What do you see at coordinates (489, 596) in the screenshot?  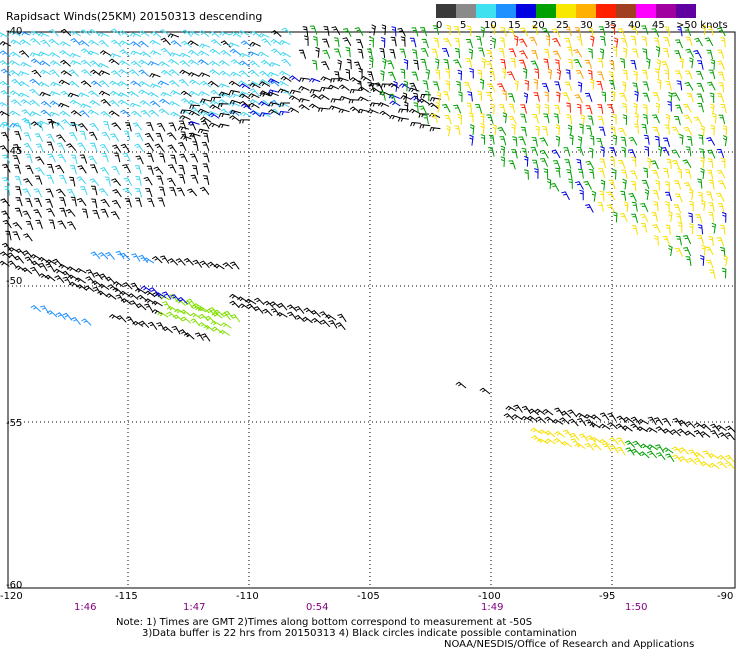 I see `longitude-label: -100` at bounding box center [489, 596].